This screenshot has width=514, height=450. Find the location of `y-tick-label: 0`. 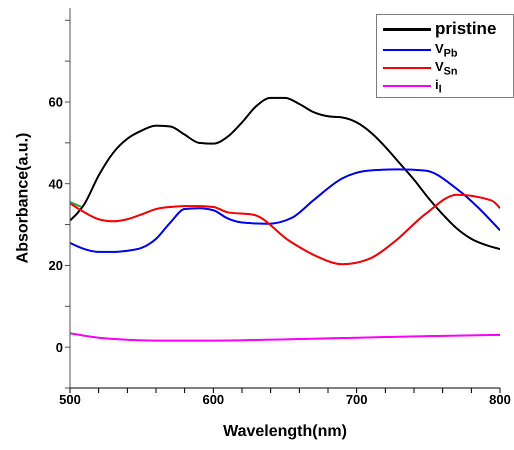

y-tick-label: 0 is located at coordinates (59, 347).